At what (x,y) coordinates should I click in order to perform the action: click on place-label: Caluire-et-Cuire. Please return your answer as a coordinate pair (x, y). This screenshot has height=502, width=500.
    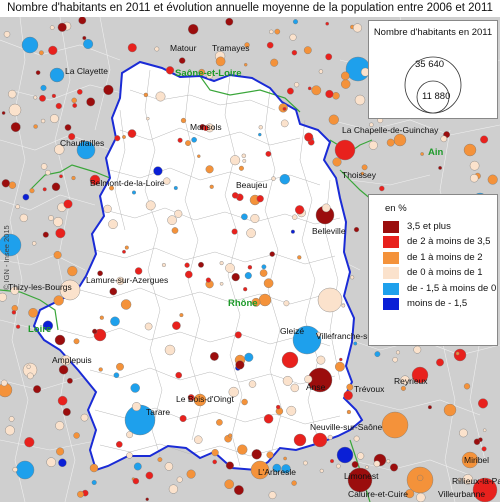
    Looking at the image, I should click on (378, 494).